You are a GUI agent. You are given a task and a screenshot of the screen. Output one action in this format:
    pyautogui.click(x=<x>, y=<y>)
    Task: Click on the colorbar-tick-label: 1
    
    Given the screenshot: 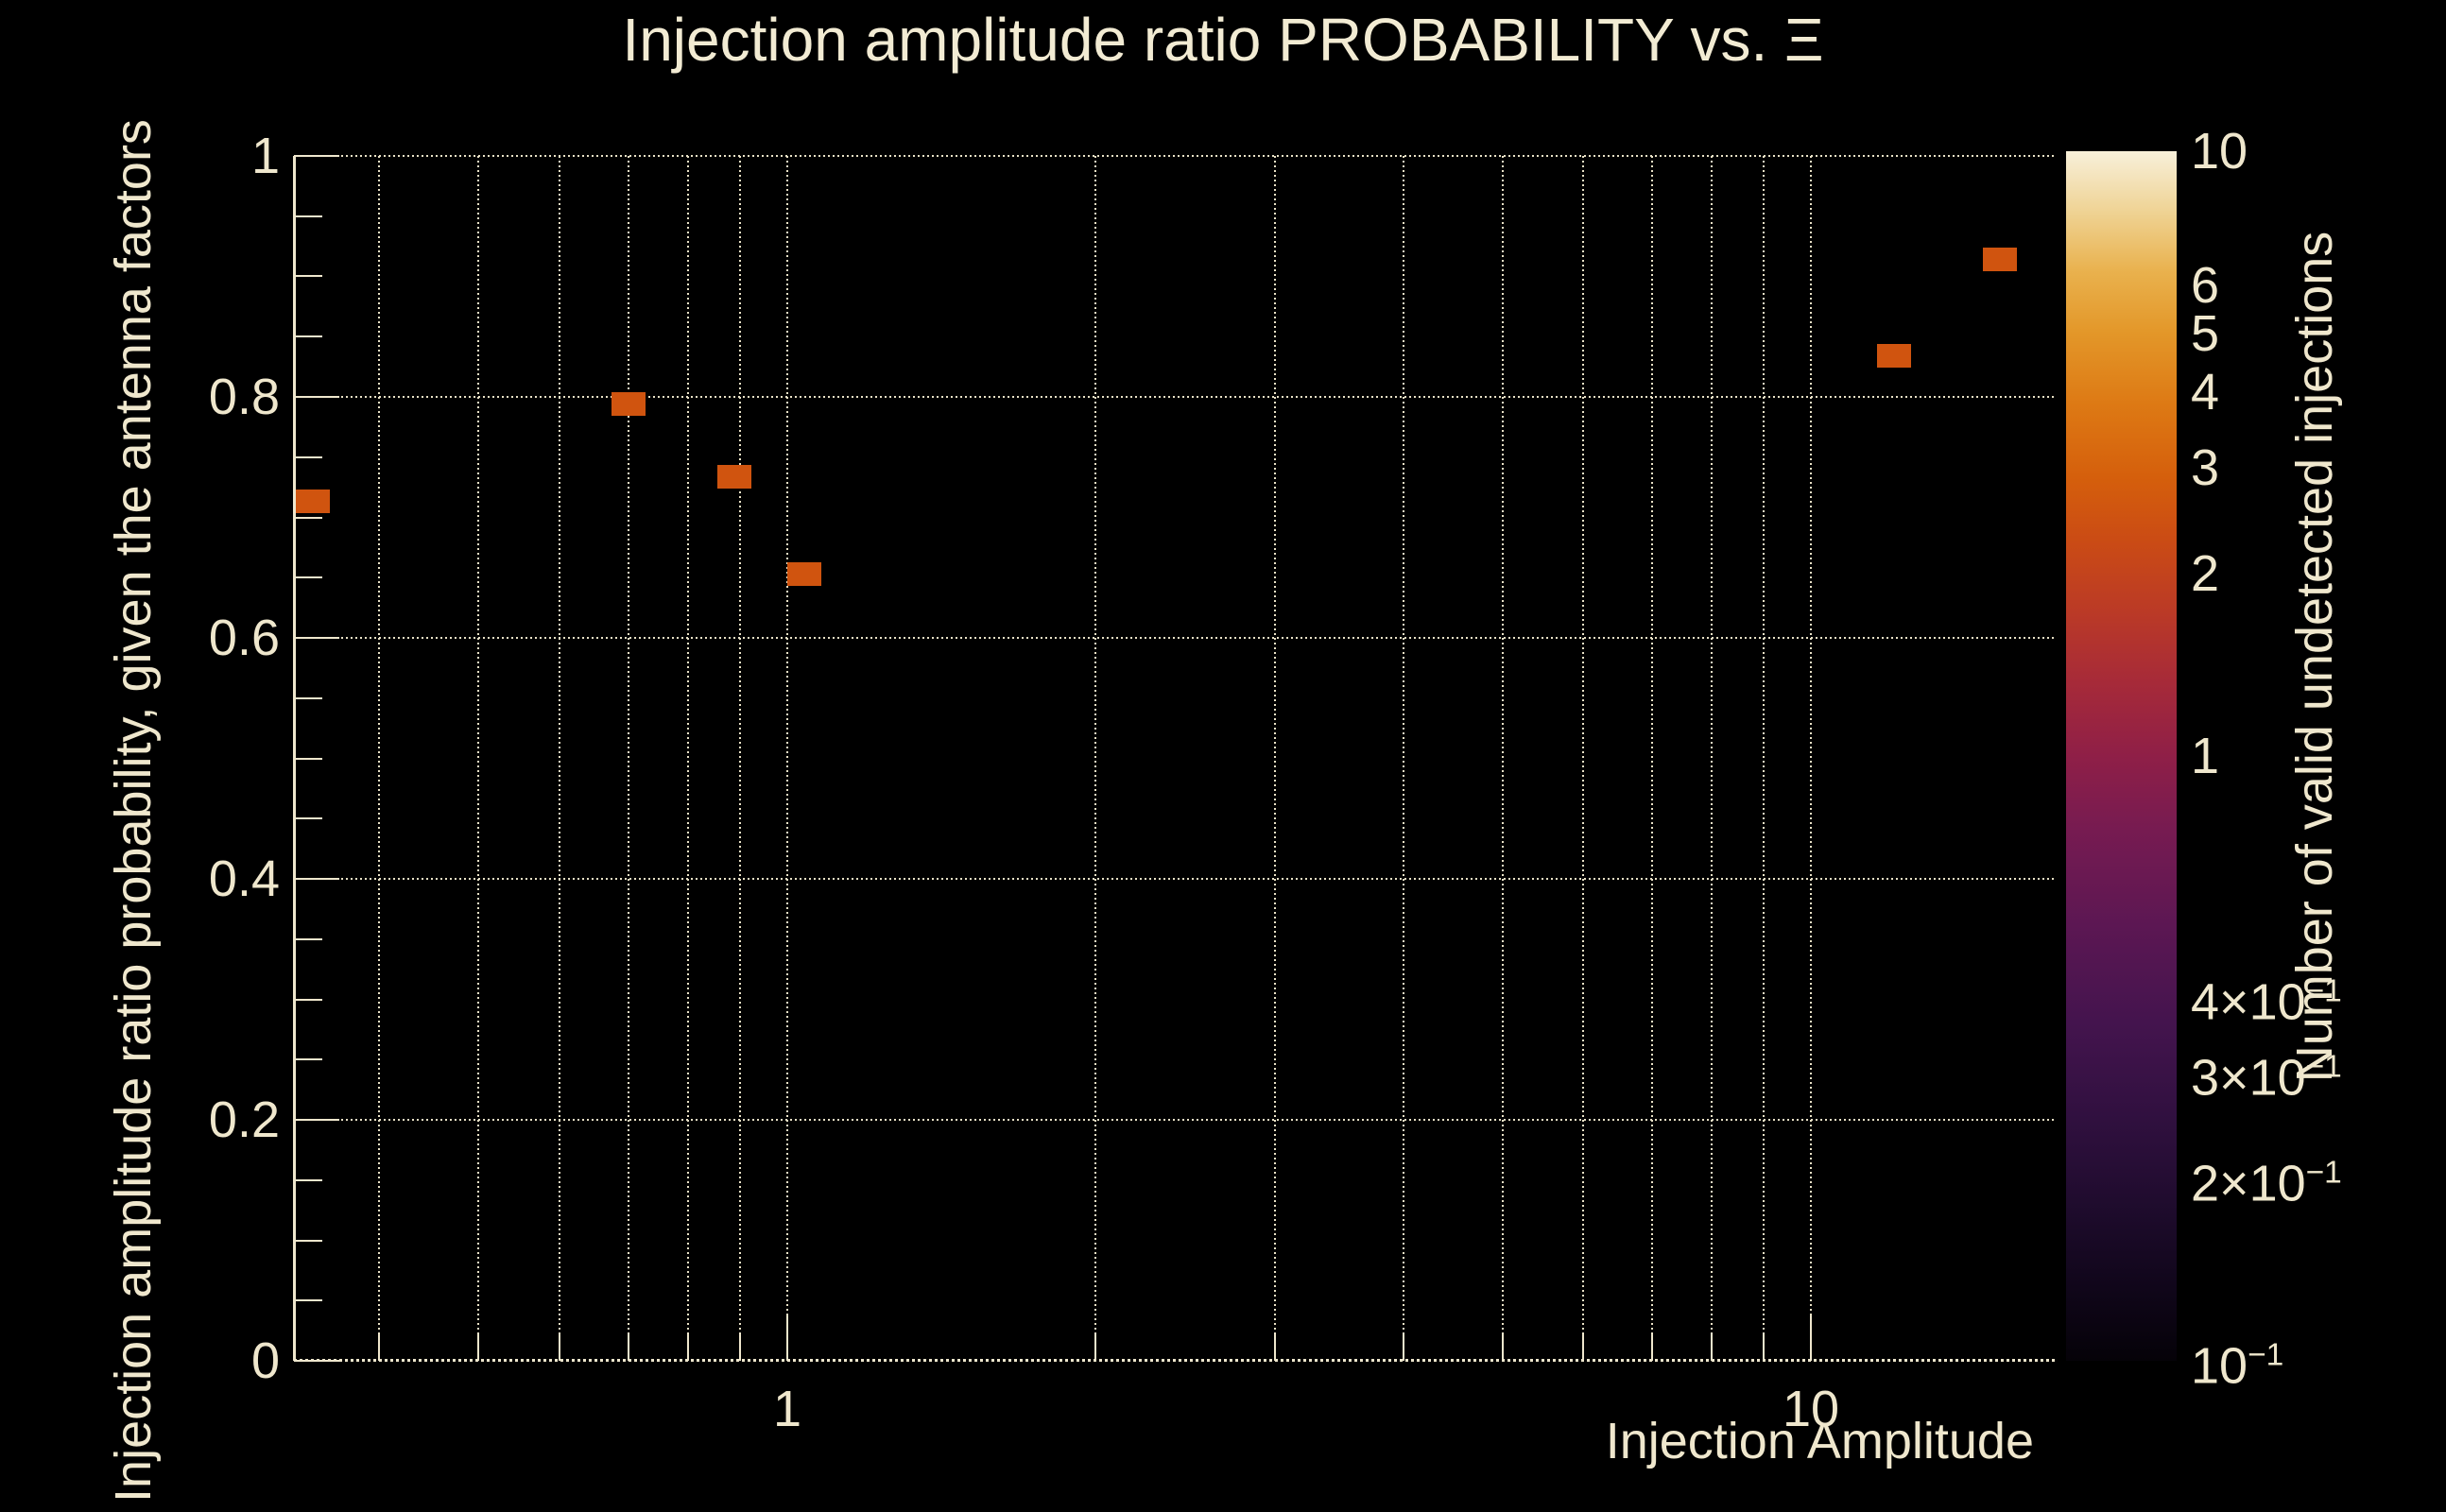 What is the action you would take?
    pyautogui.click(x=2205, y=756)
    